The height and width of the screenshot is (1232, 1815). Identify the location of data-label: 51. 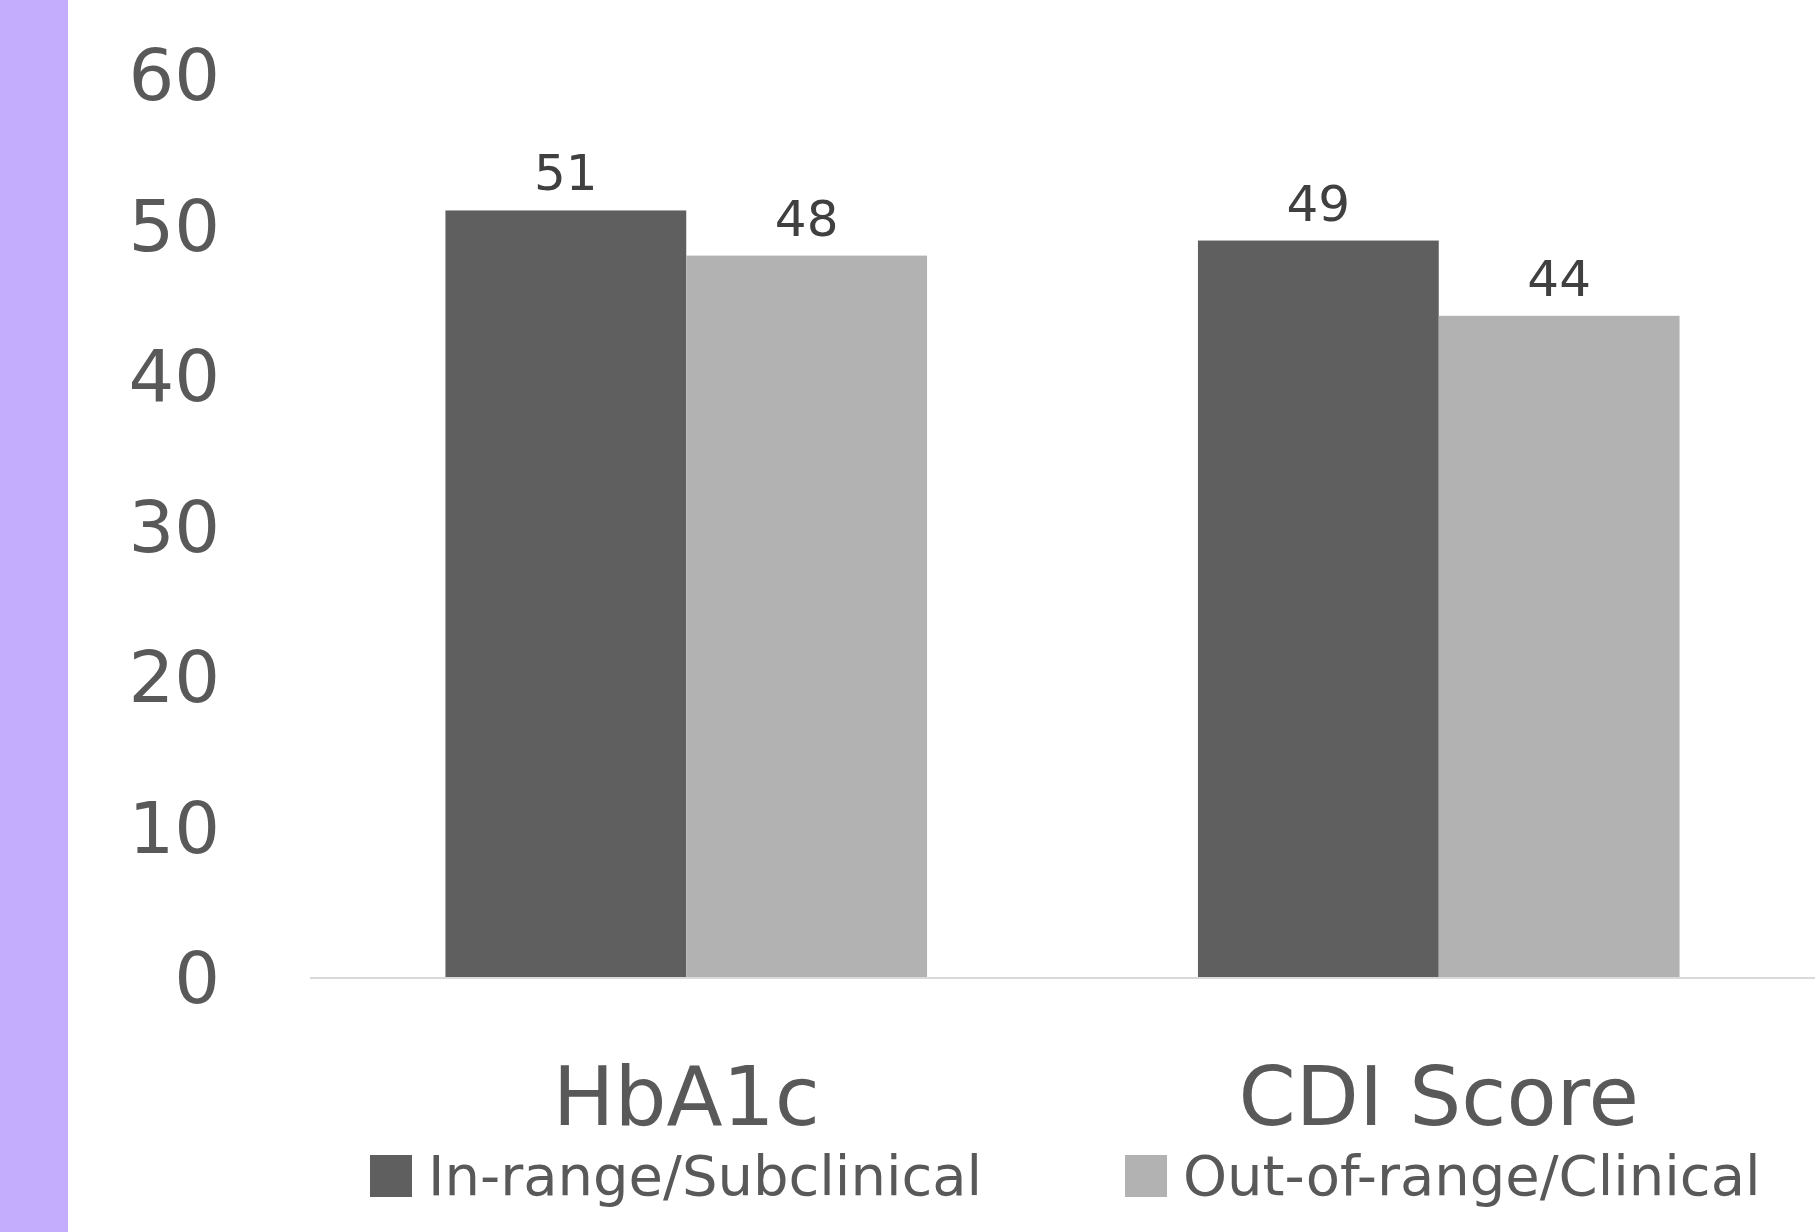
(566, 173).